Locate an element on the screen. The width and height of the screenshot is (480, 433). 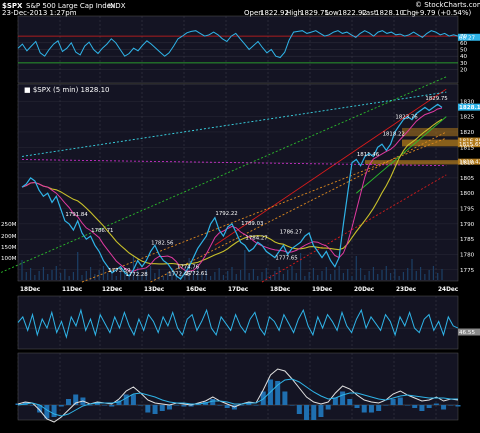
price-tick-label: 1800 is located at coordinates (467, 194).